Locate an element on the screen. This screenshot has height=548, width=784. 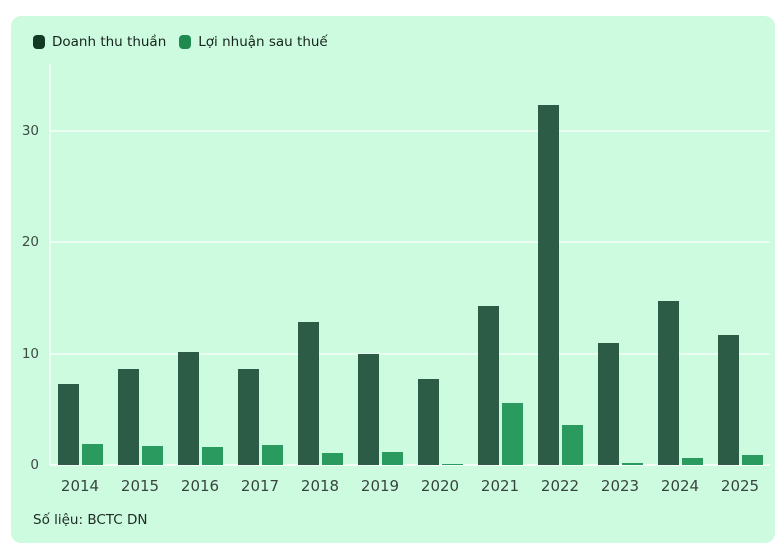
legend-item-label: Doanh thu thuần is located at coordinates (109, 42).